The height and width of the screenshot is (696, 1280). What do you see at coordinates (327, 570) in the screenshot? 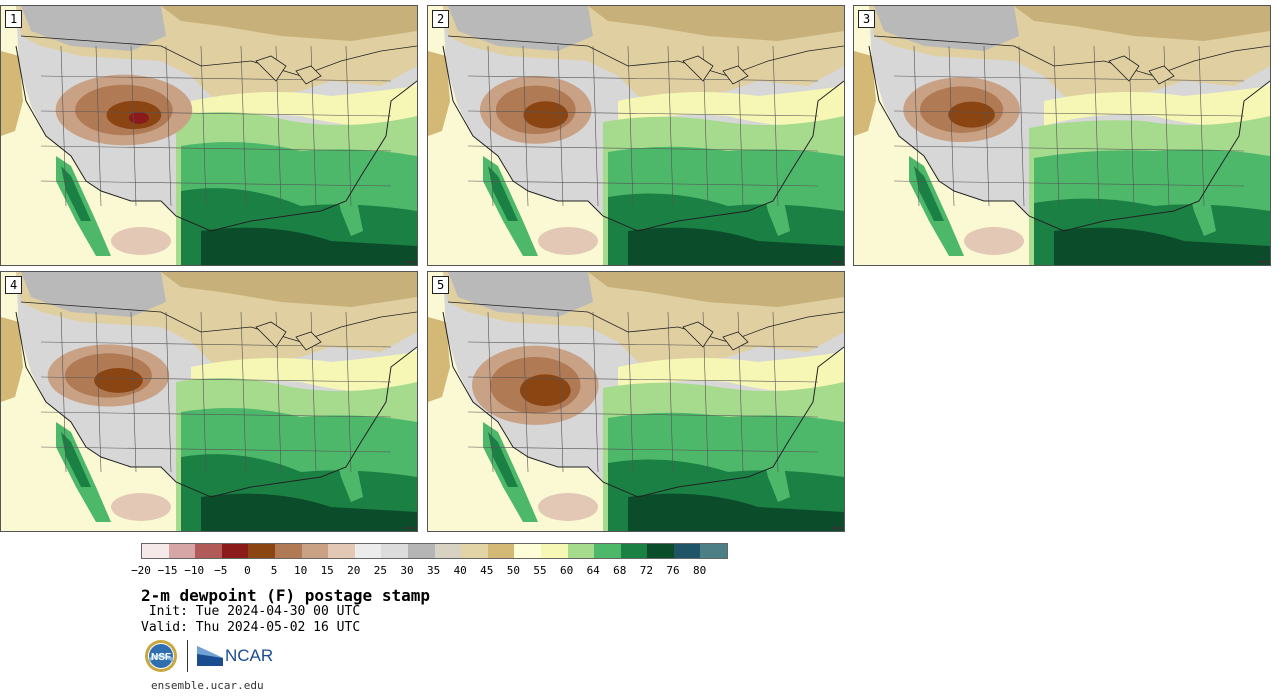
I see `colorbar-tick-label: 15` at bounding box center [327, 570].